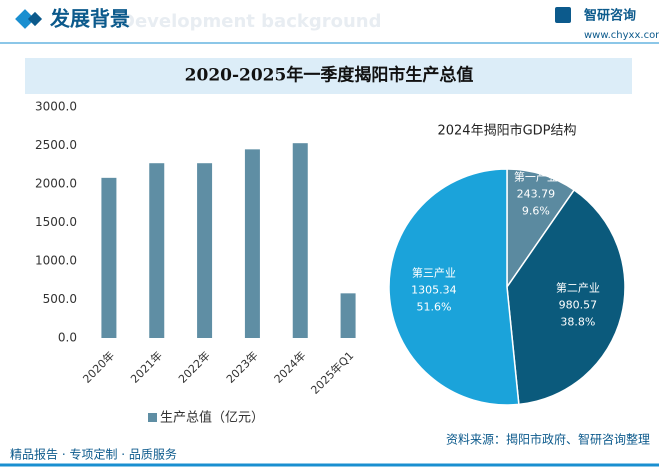 This screenshot has height=471, width=659. Describe the element at coordinates (433, 307) in the screenshot. I see `slice-percent: 51.6%` at that location.